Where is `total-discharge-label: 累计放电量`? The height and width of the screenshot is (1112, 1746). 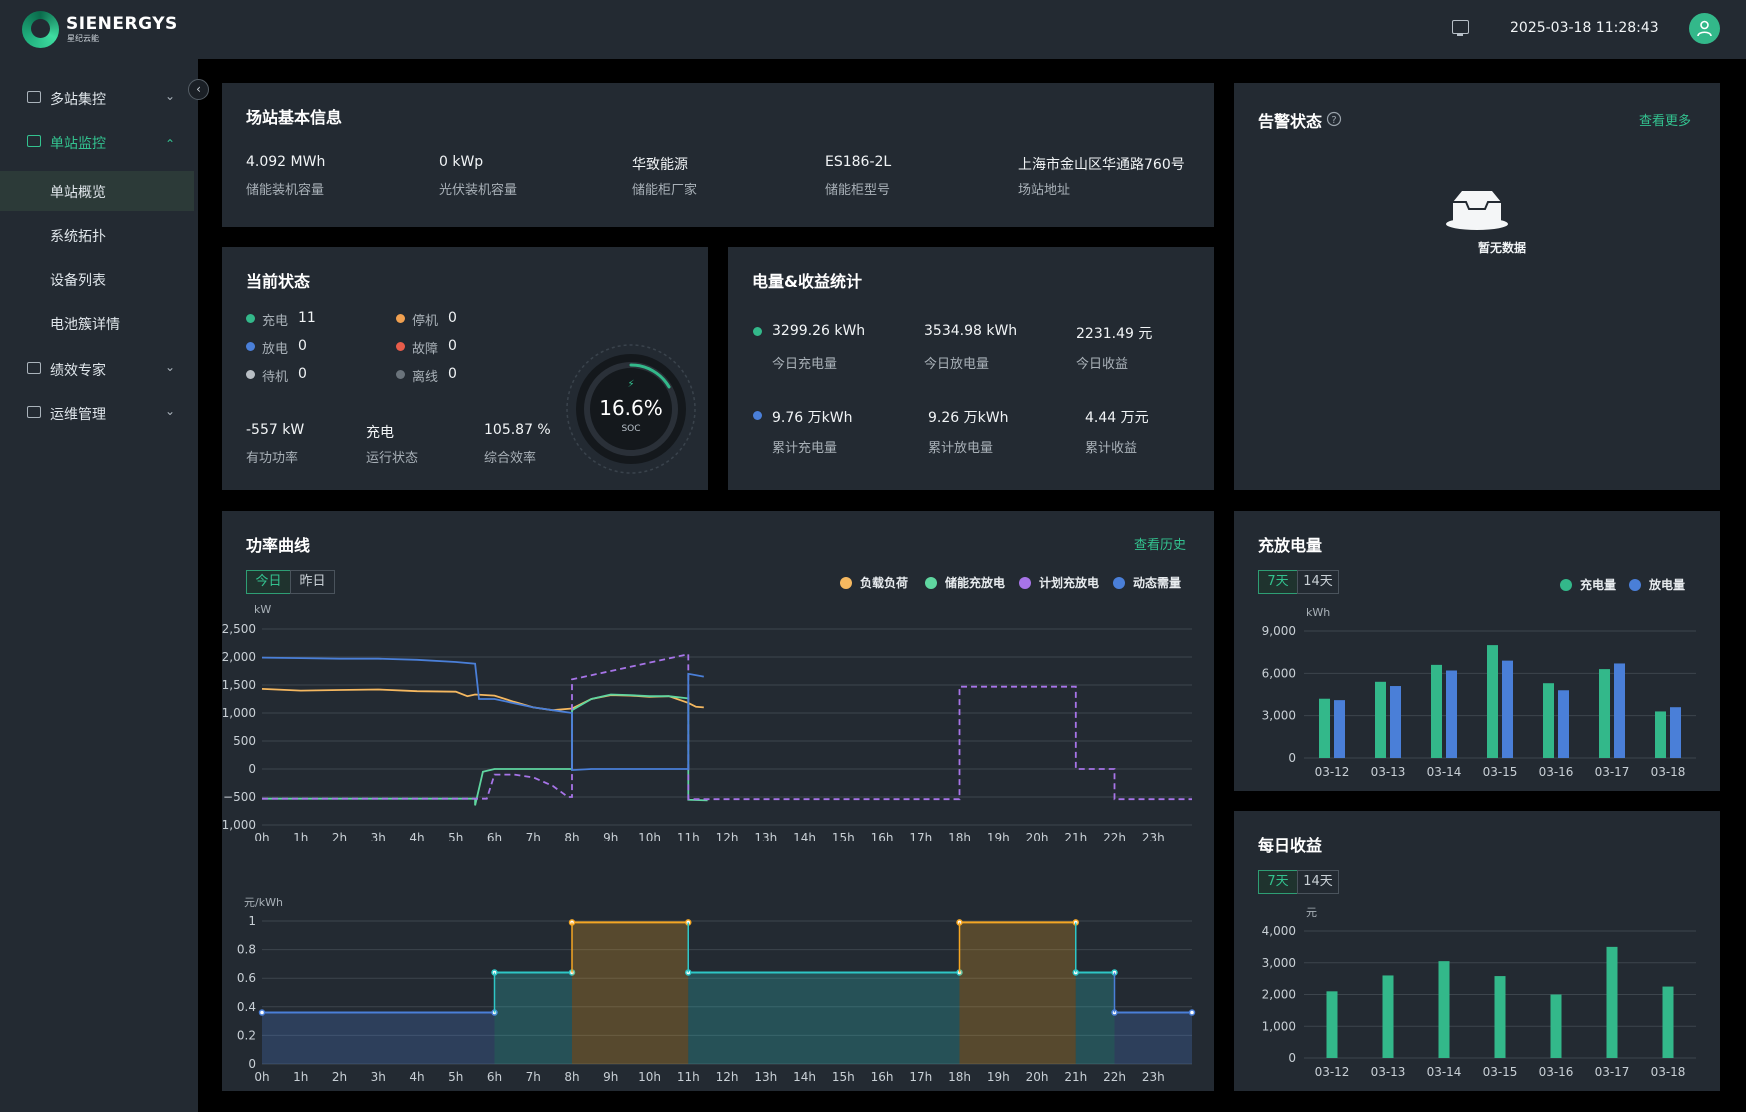
total-discharge-label: 累计放电量 is located at coordinates (961, 448).